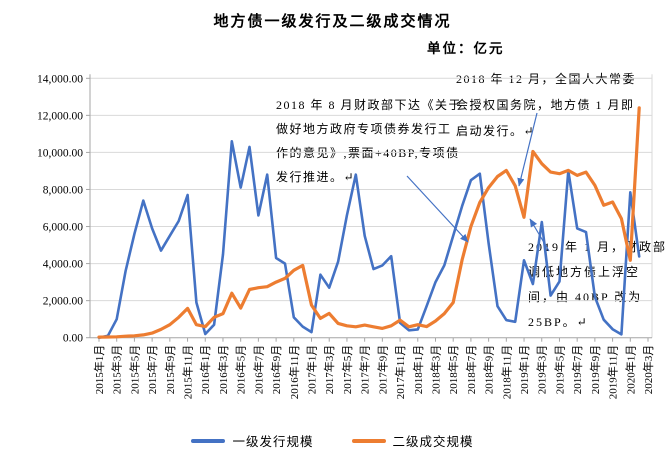 This screenshot has width=665, height=464. Describe the element at coordinates (134, 370) in the screenshot. I see `svg-text: 2015年5月` at that location.